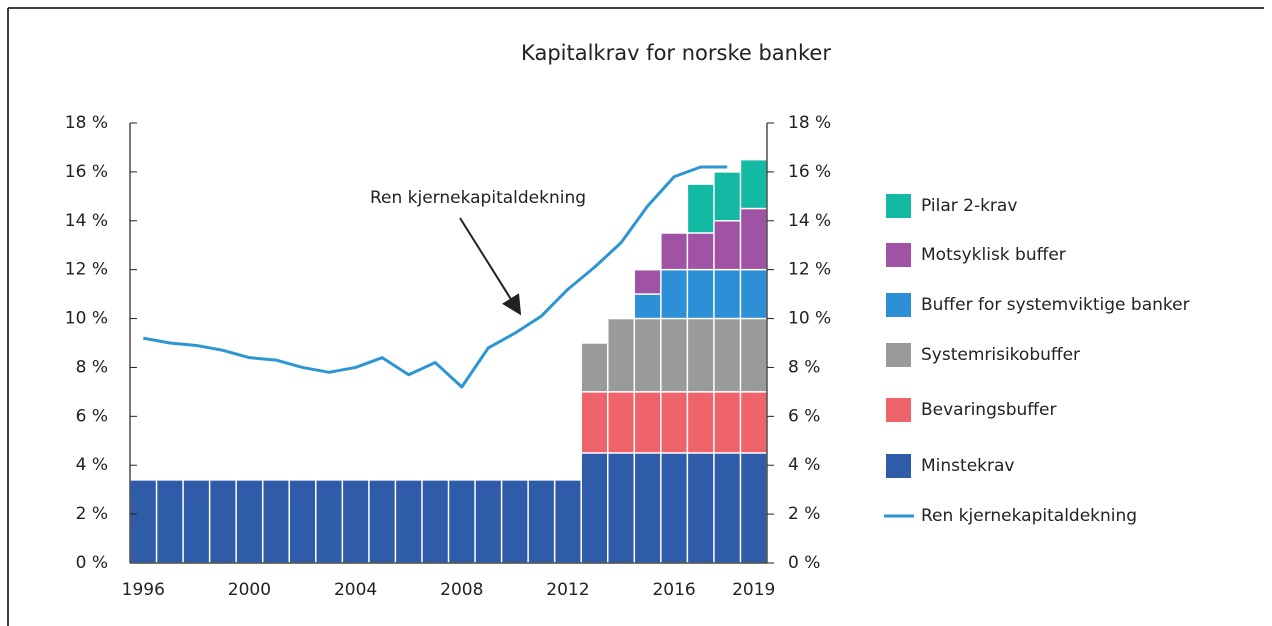 This screenshot has height=626, width=1272. What do you see at coordinates (1029, 516) in the screenshot?
I see `legend-label: Ren kjernekapitaldekning` at bounding box center [1029, 516].